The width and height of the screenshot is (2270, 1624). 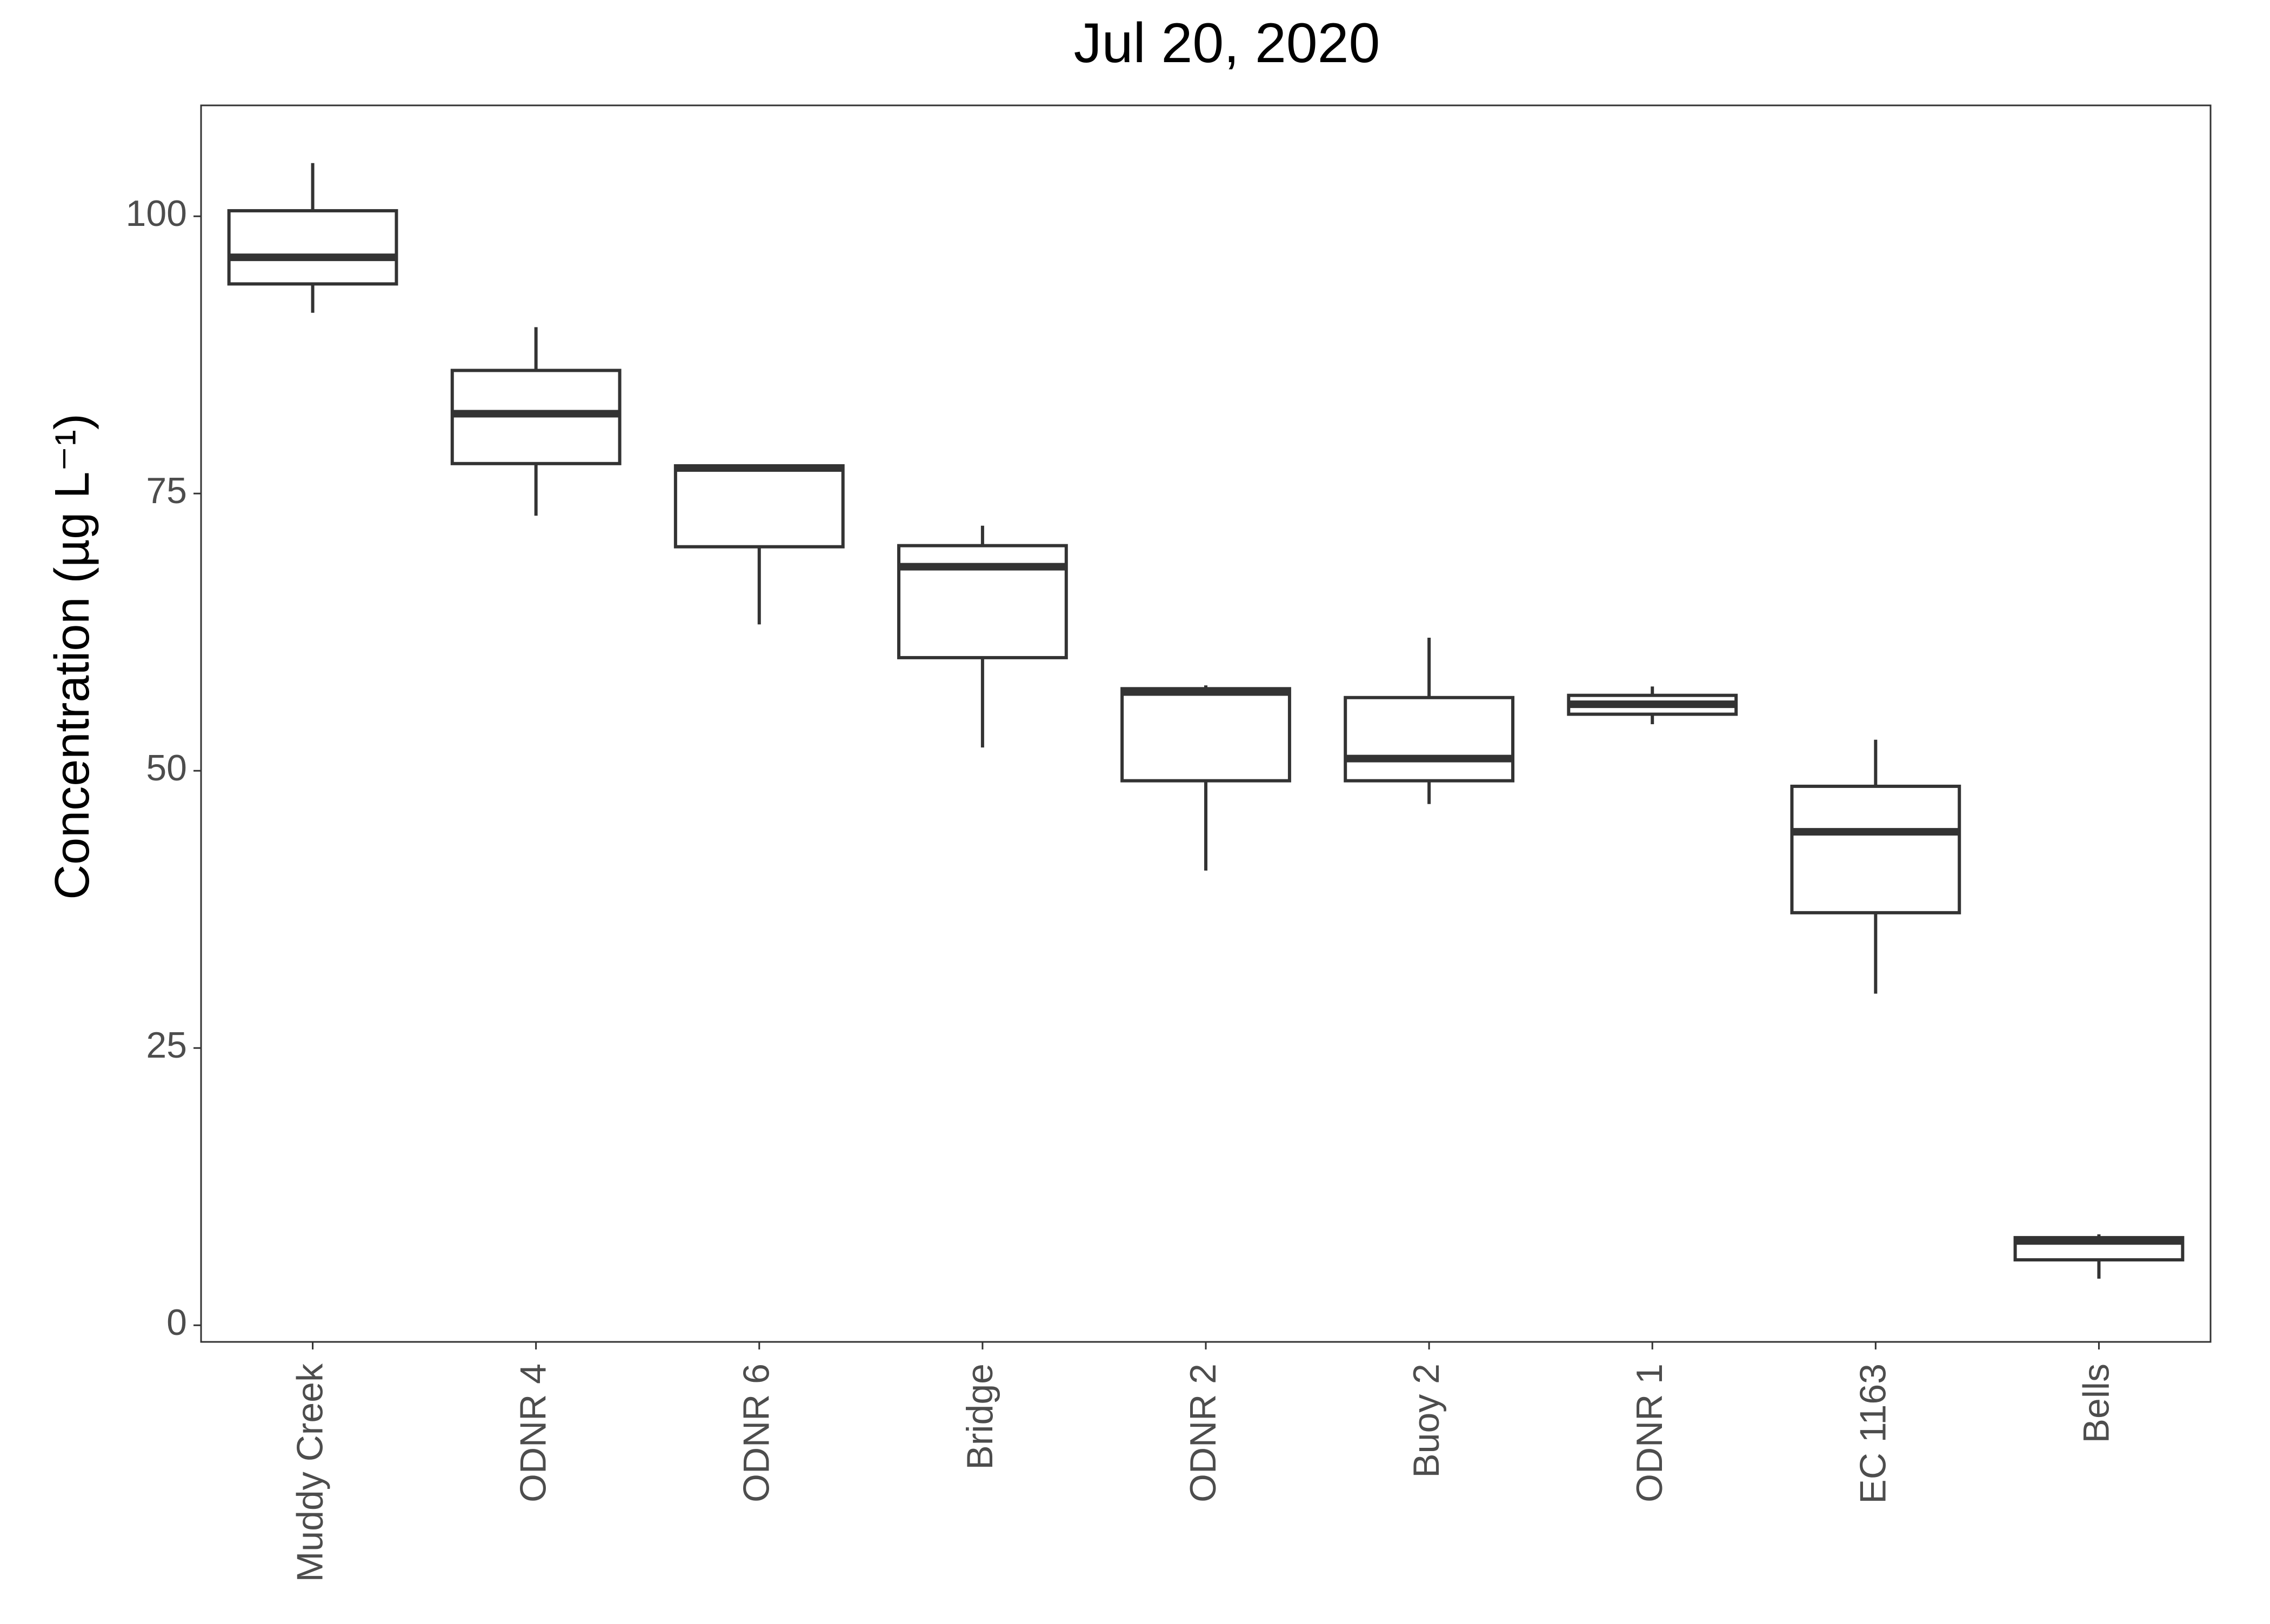 I want to click on x-tick-label: Muddy Creek, so click(x=310, y=1473).